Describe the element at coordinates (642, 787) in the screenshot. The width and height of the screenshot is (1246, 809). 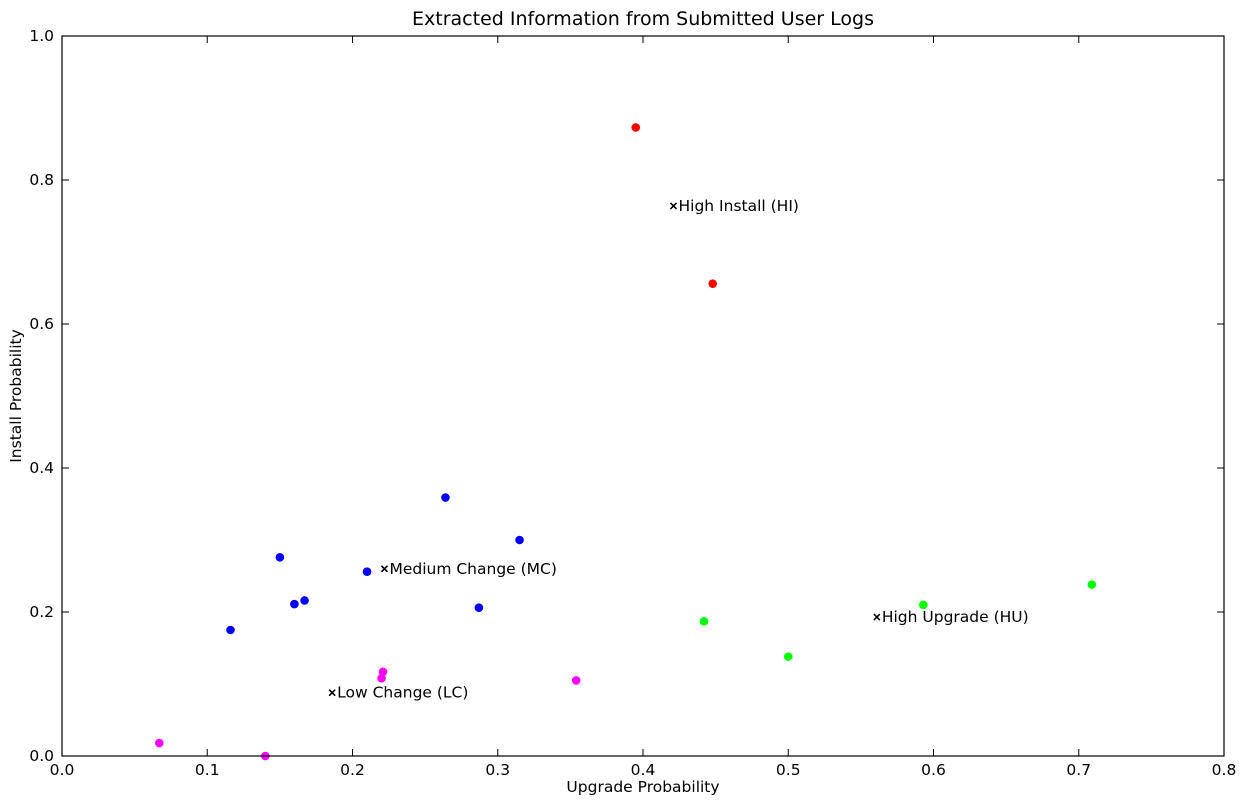
I see `x-axis-label: Upgrade Probability` at that location.